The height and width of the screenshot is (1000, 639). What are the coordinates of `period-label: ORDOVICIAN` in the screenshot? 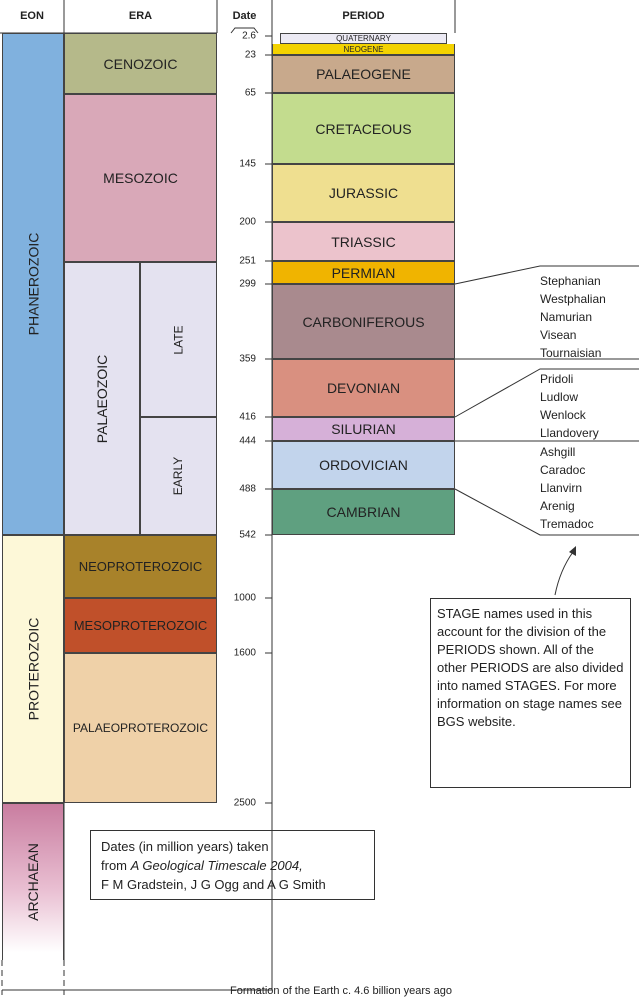 It's located at (363, 465).